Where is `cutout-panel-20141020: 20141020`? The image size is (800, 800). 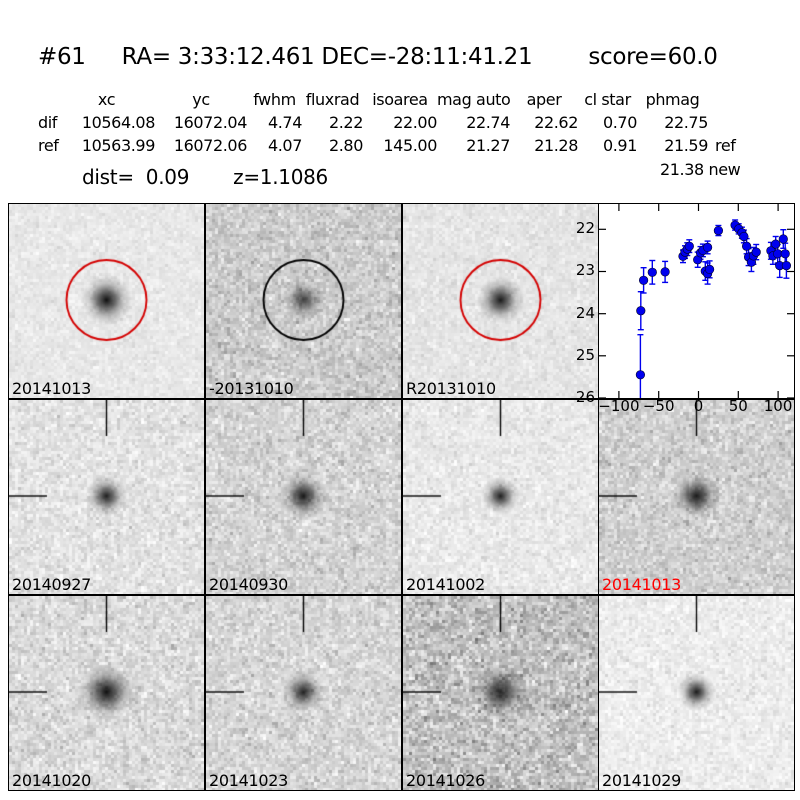 cutout-panel-20141020: 20141020 is located at coordinates (106, 693).